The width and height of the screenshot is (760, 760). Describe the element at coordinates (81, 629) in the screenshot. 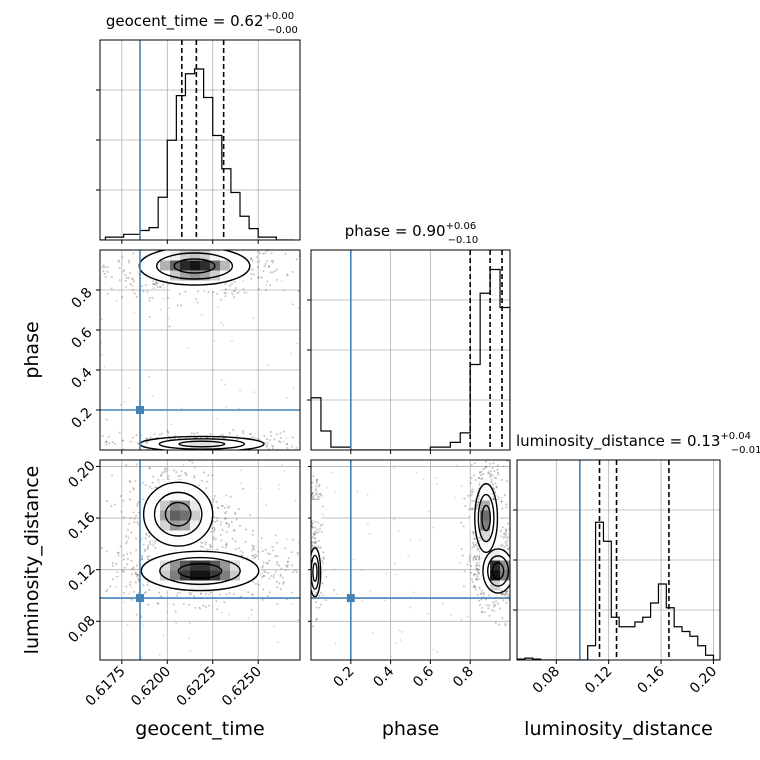

I see `y-tick-label: 0.08` at that location.